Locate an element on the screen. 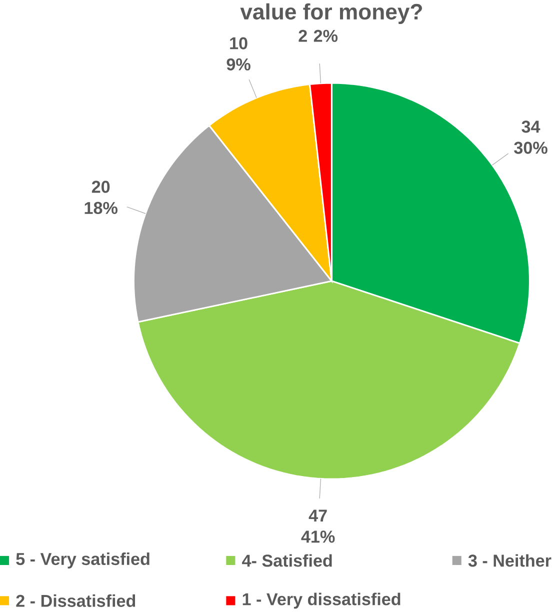 The width and height of the screenshot is (555, 612). legend-label: 1 - Very dissatisfied is located at coordinates (321, 600).